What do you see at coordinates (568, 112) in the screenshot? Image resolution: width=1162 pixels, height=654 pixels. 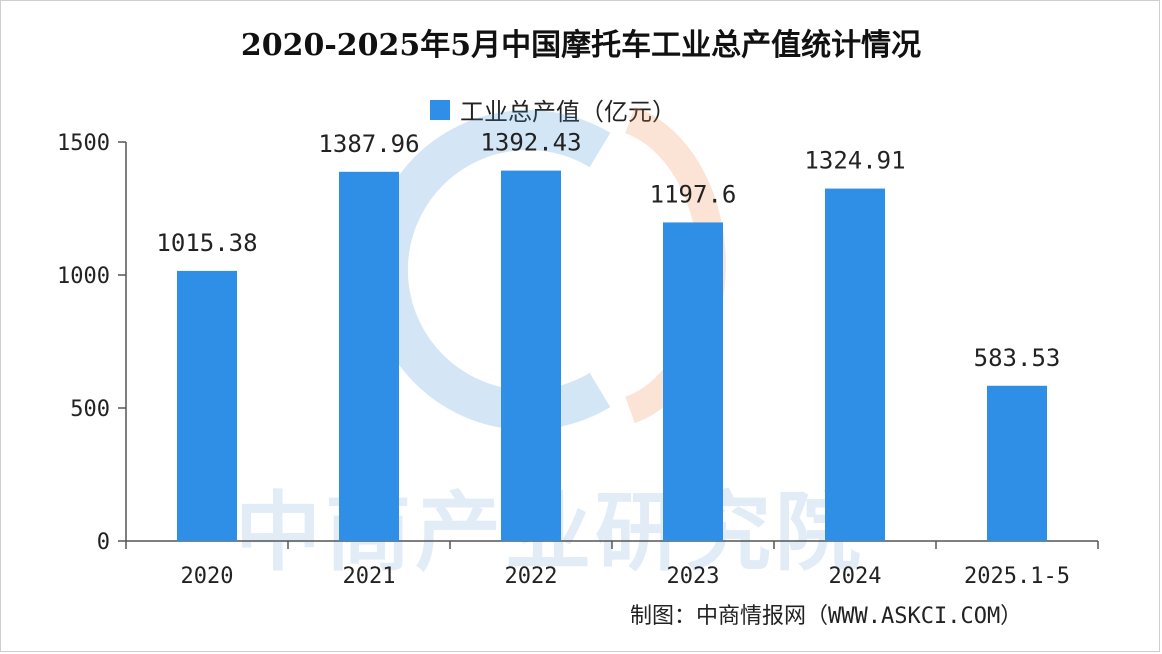 I see `legend-label: 工业总产值（亿元）` at bounding box center [568, 112].